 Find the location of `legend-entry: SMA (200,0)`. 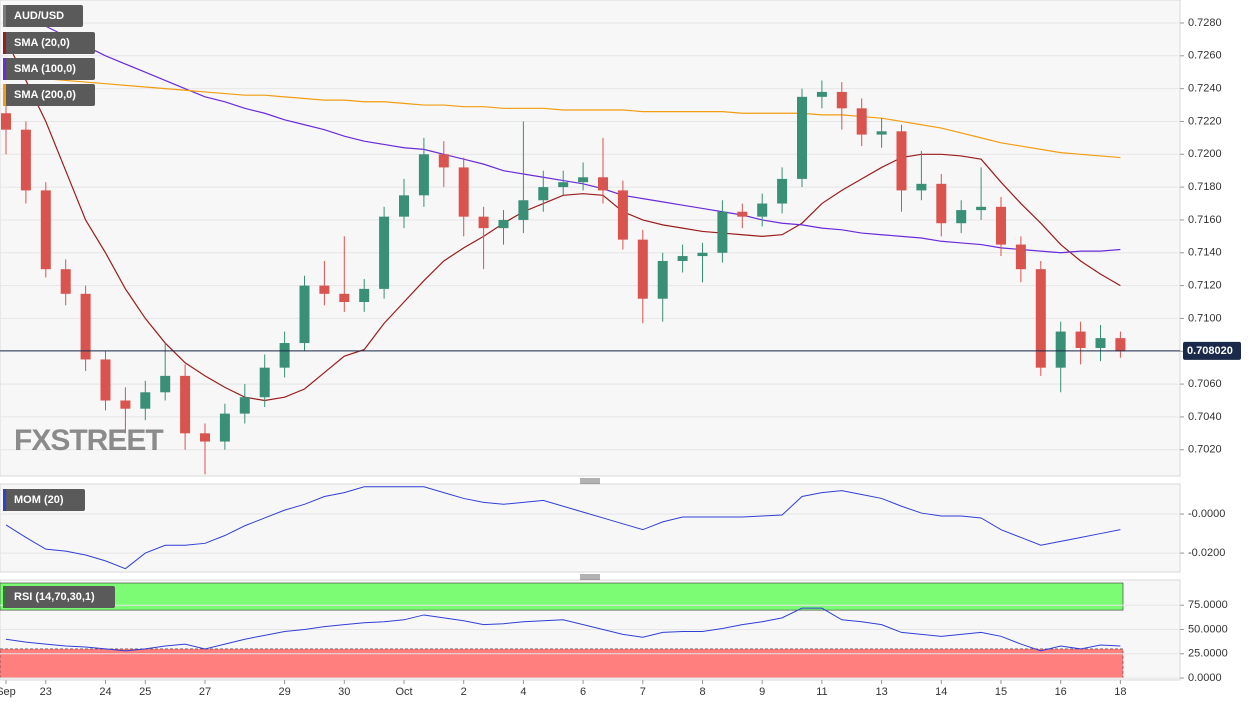

legend-entry: SMA (200,0) is located at coordinates (45, 95).